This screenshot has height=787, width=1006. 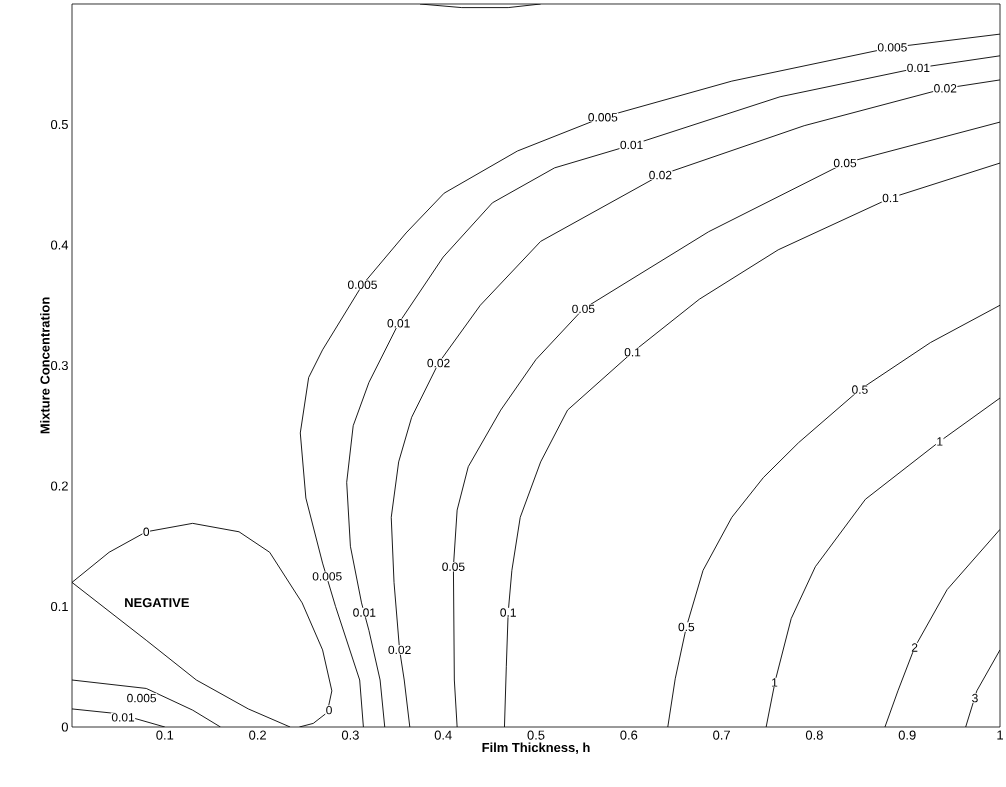 I want to click on y-tick-label: 0.1, so click(x=59, y=606).